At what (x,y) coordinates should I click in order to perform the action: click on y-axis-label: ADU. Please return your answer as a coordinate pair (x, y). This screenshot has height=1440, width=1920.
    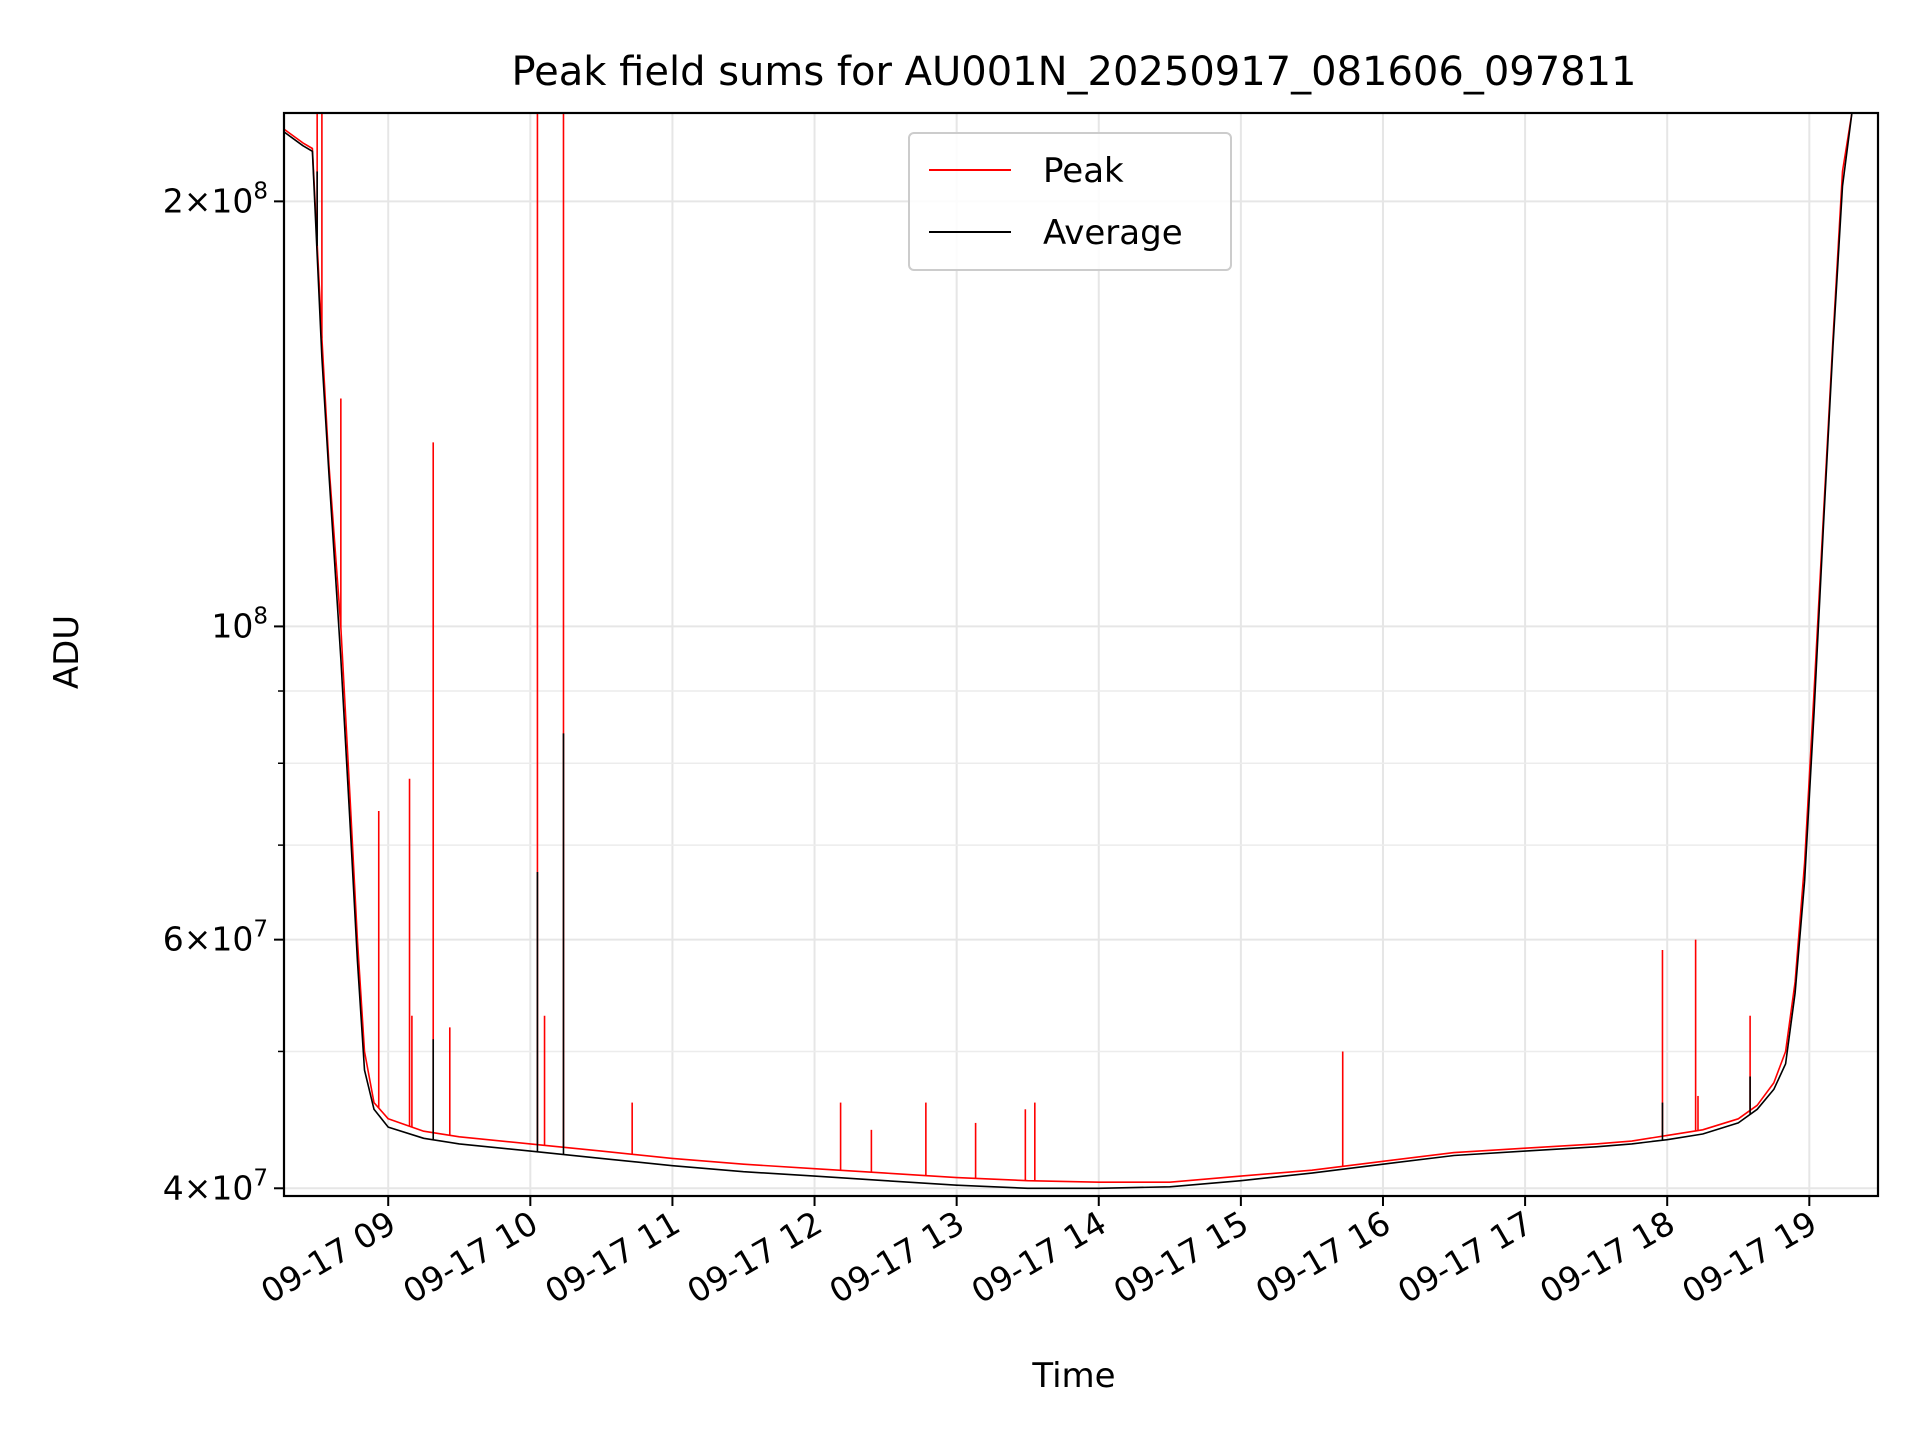
    Looking at the image, I should click on (67, 652).